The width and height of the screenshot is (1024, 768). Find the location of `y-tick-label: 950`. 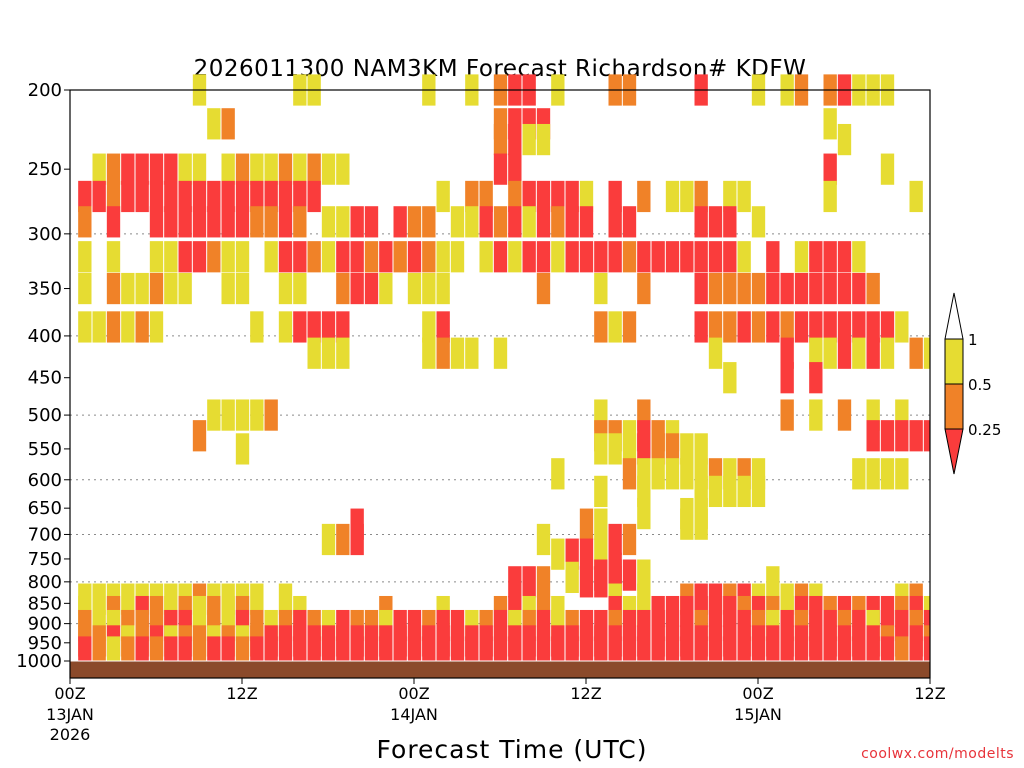

y-tick-label: 950 is located at coordinates (45, 643).